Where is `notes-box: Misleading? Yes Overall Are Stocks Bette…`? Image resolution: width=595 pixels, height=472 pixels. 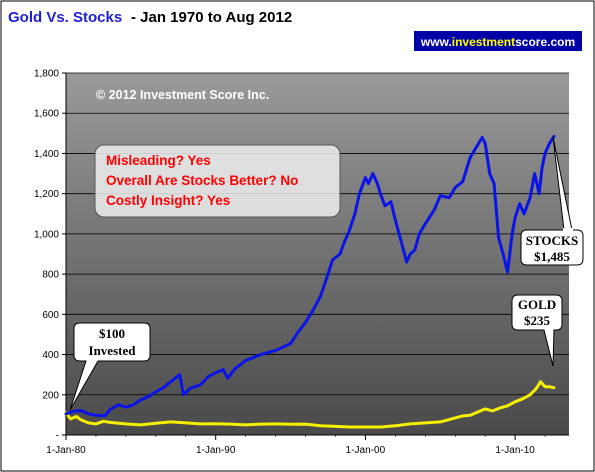
notes-box: Misleading? Yes Overall Are Stocks Bette… is located at coordinates (217, 181).